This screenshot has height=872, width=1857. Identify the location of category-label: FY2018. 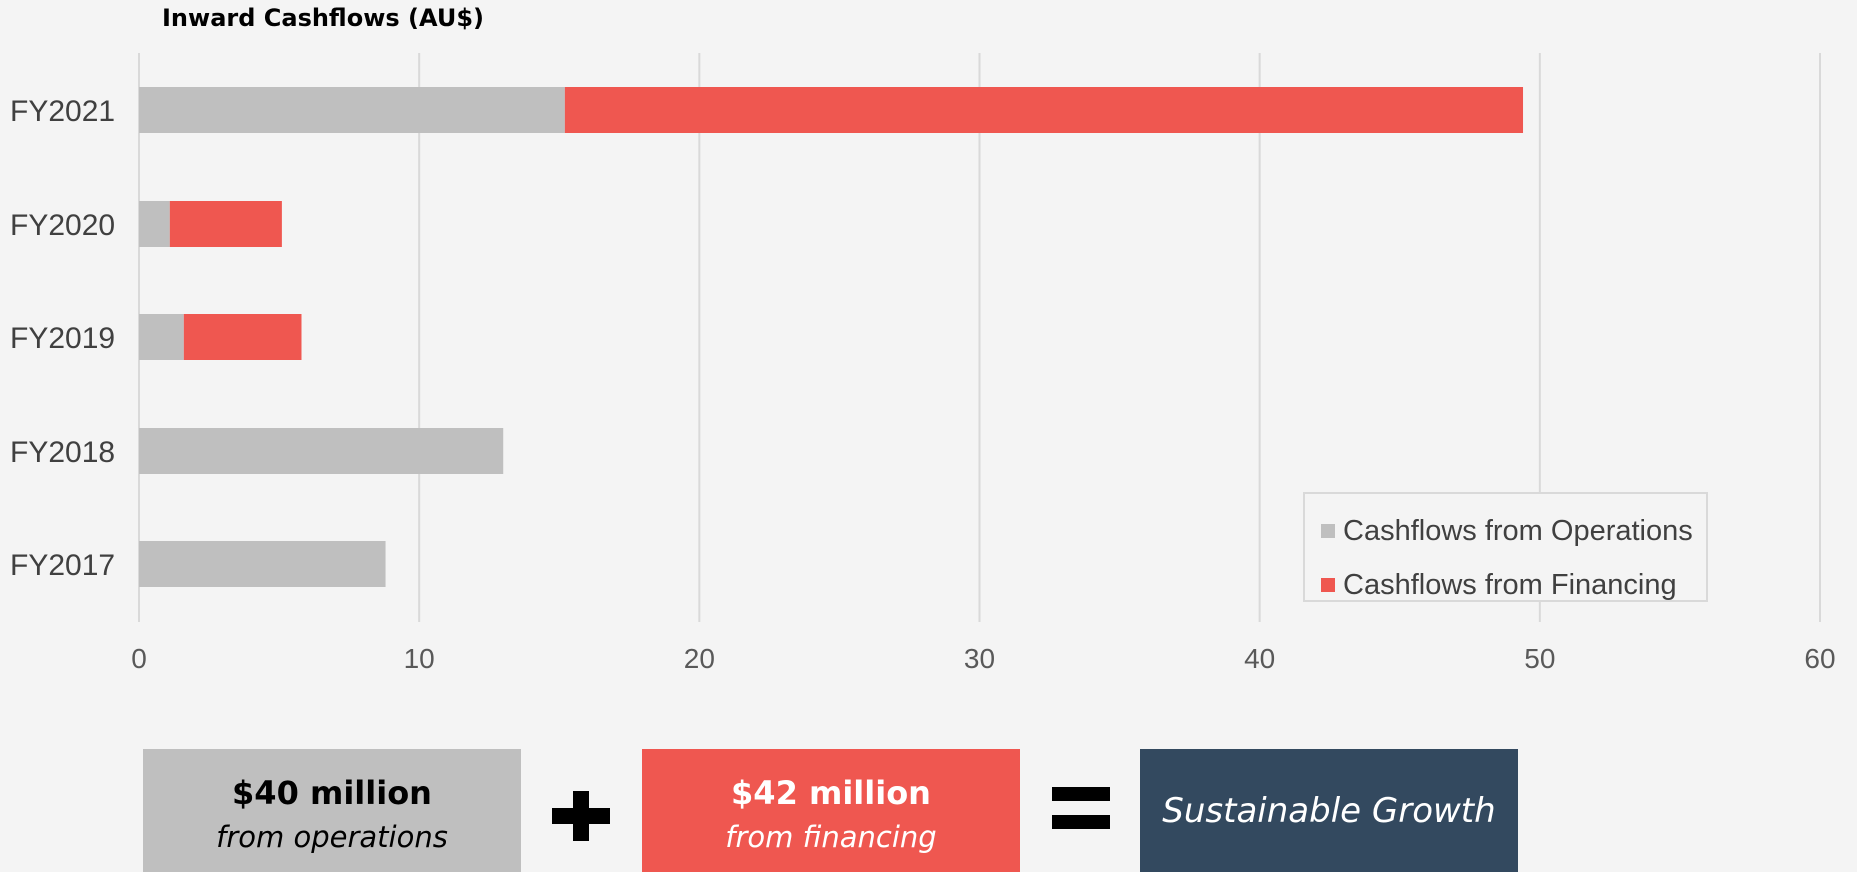
(62, 452).